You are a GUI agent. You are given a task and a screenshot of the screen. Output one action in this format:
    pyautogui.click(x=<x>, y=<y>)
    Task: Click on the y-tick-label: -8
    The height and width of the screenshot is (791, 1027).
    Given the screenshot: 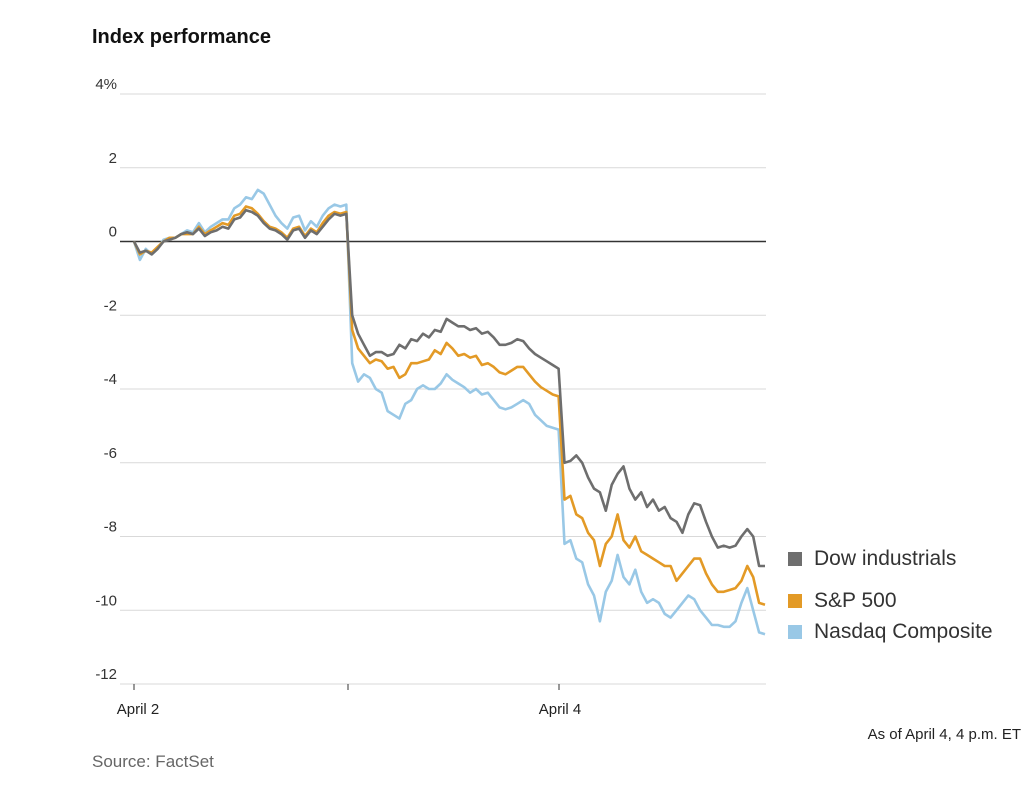 What is the action you would take?
    pyautogui.click(x=110, y=527)
    